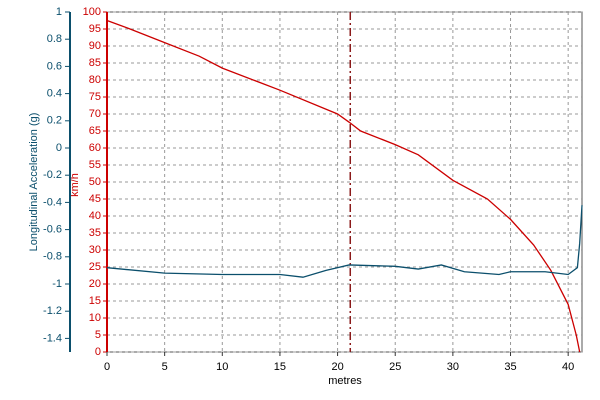 This screenshot has width=600, height=400. Describe the element at coordinates (95, 46) in the screenshot. I see `y-tick-label: 90` at that location.